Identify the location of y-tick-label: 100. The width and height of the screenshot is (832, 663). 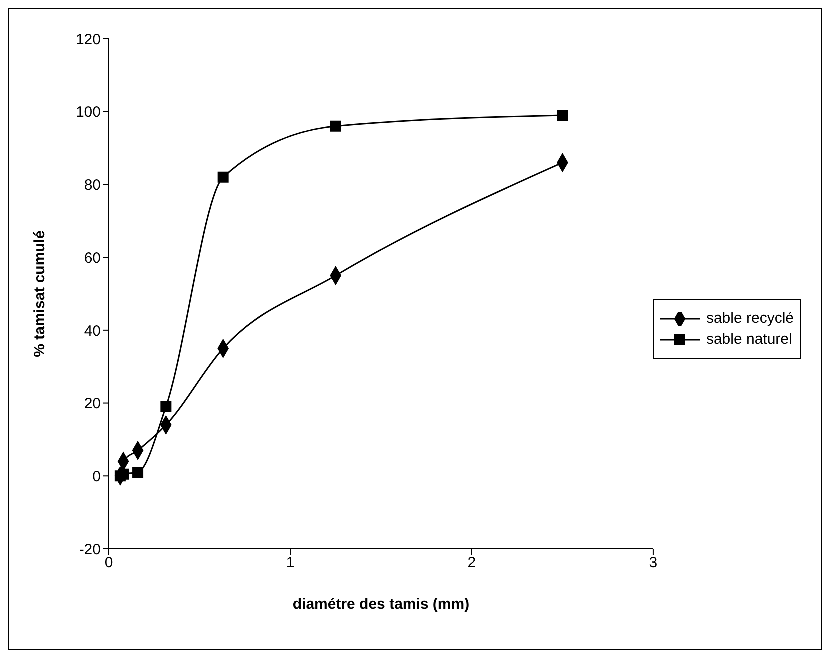
(88, 113).